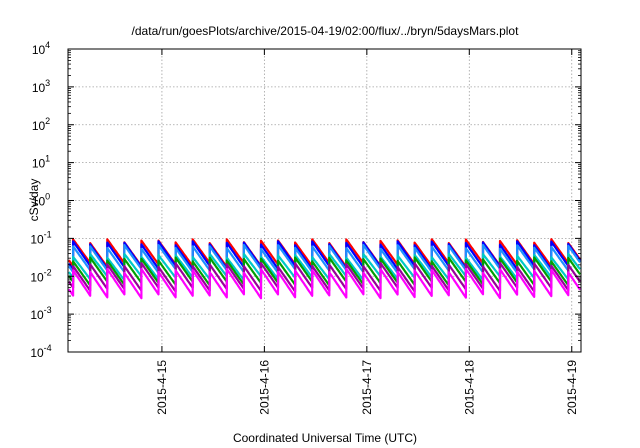 This screenshot has height=448, width=640. What do you see at coordinates (40, 351) in the screenshot?
I see `y-tick-label: 10⁻⁴` at bounding box center [40, 351].